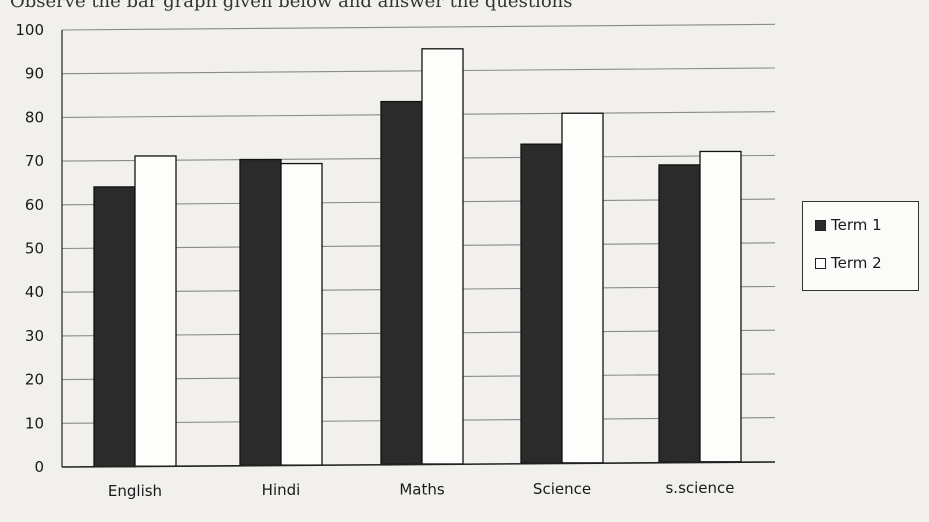 Image resolution: width=929 pixels, height=522 pixels. I want to click on legend-item-term-1: Term 1, so click(848, 225).